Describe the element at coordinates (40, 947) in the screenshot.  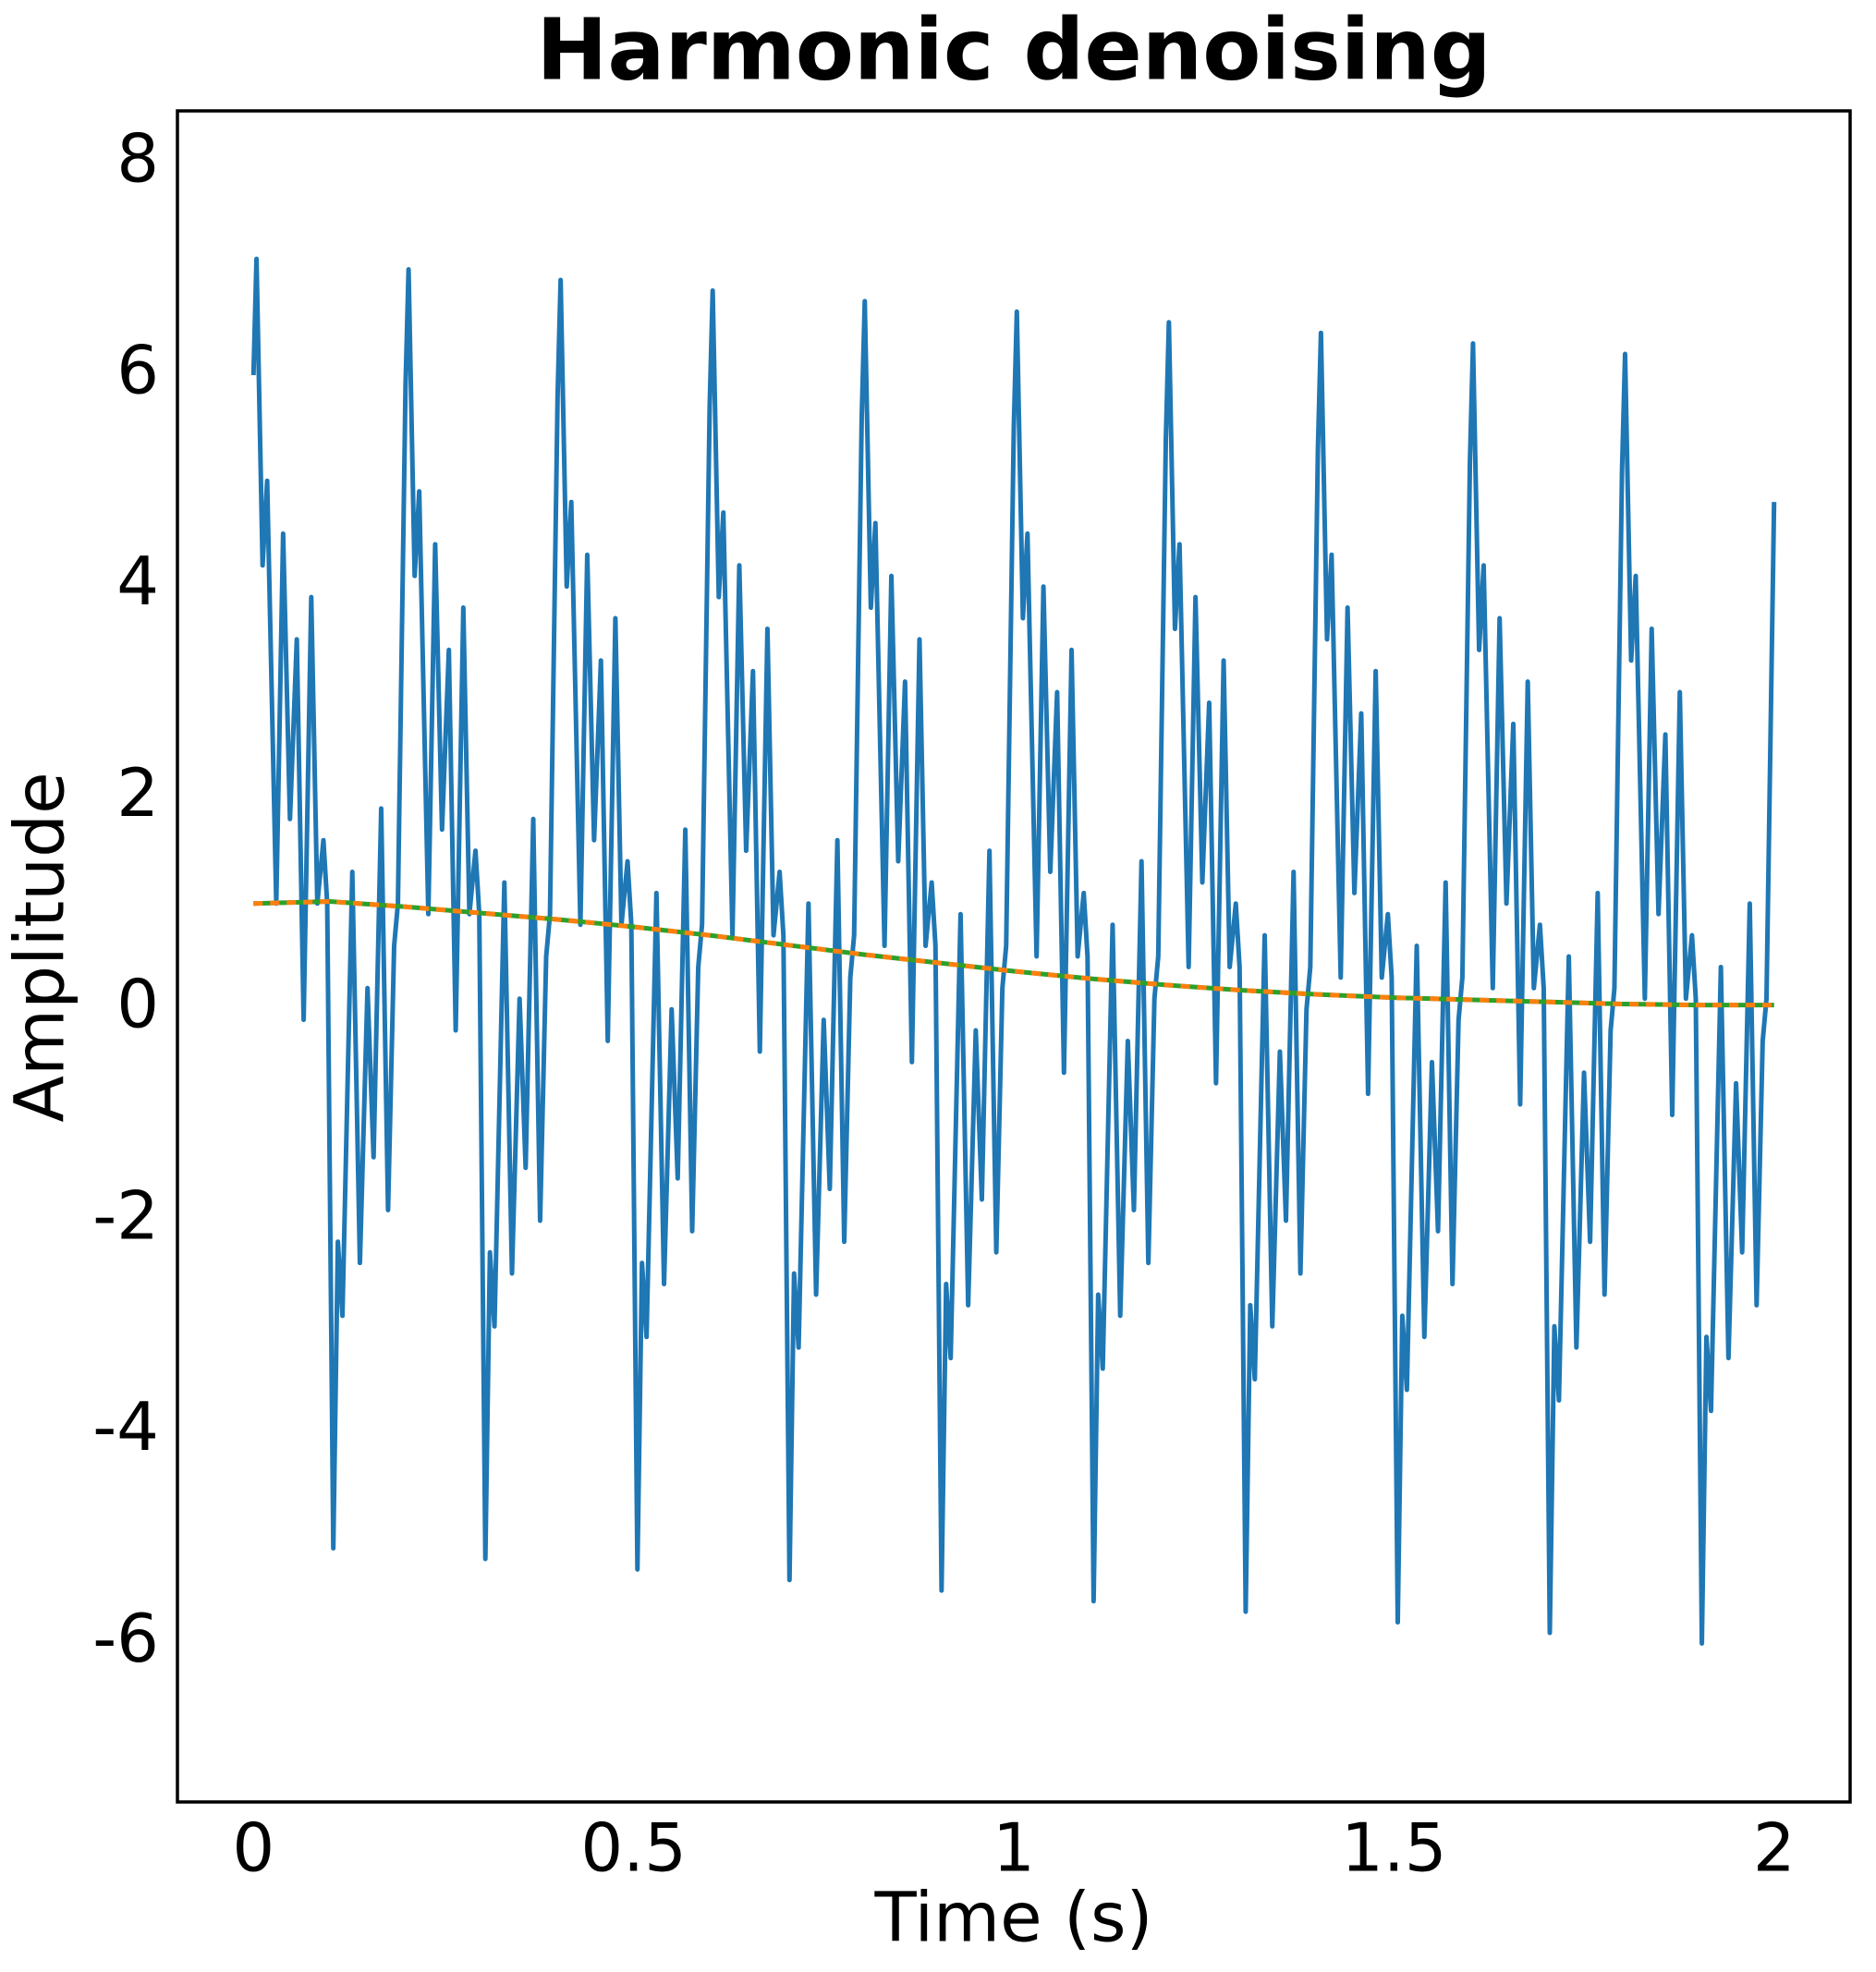
I see `y-axis-label: Amplitude` at that location.